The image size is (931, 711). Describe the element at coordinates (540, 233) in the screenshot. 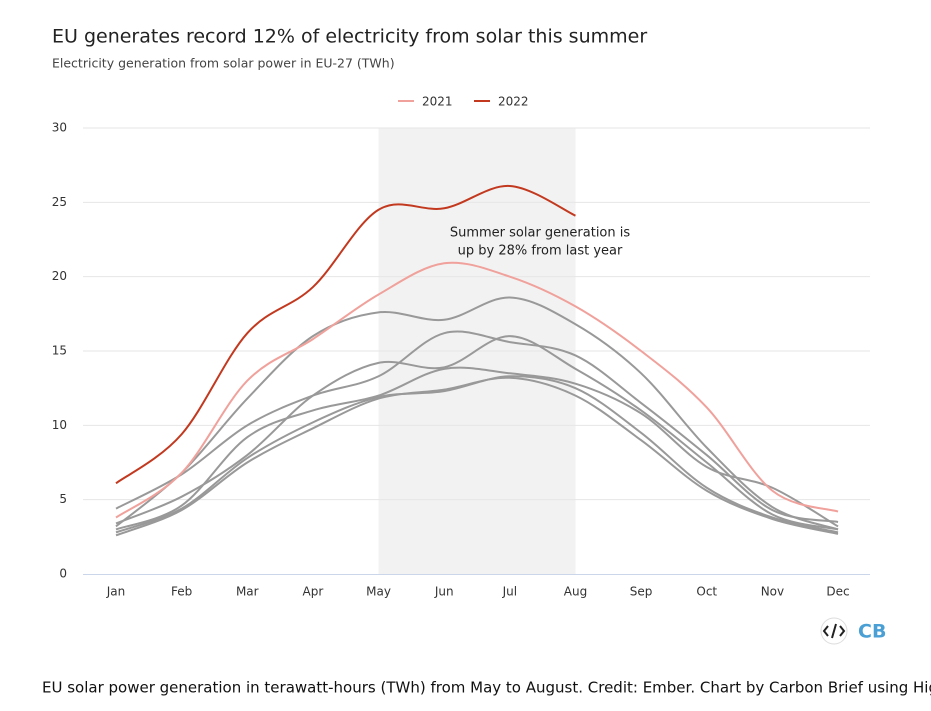

I see `annotation: Summer solar generation is` at that location.